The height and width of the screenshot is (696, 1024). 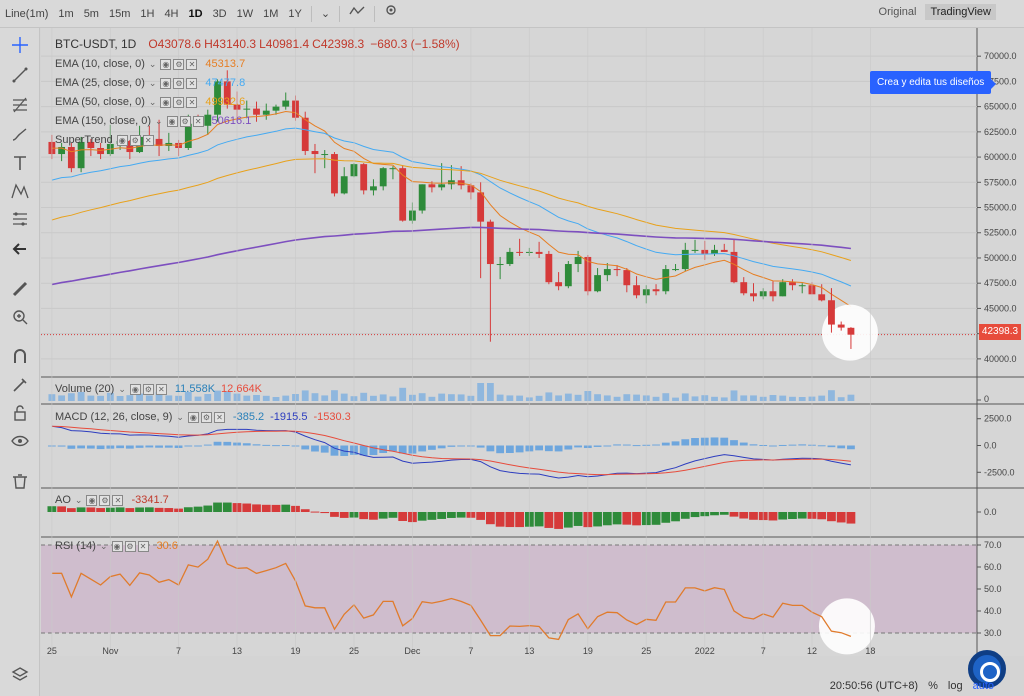 What do you see at coordinates (20, 385) in the screenshot?
I see `lock-drawing-icon` at bounding box center [20, 385].